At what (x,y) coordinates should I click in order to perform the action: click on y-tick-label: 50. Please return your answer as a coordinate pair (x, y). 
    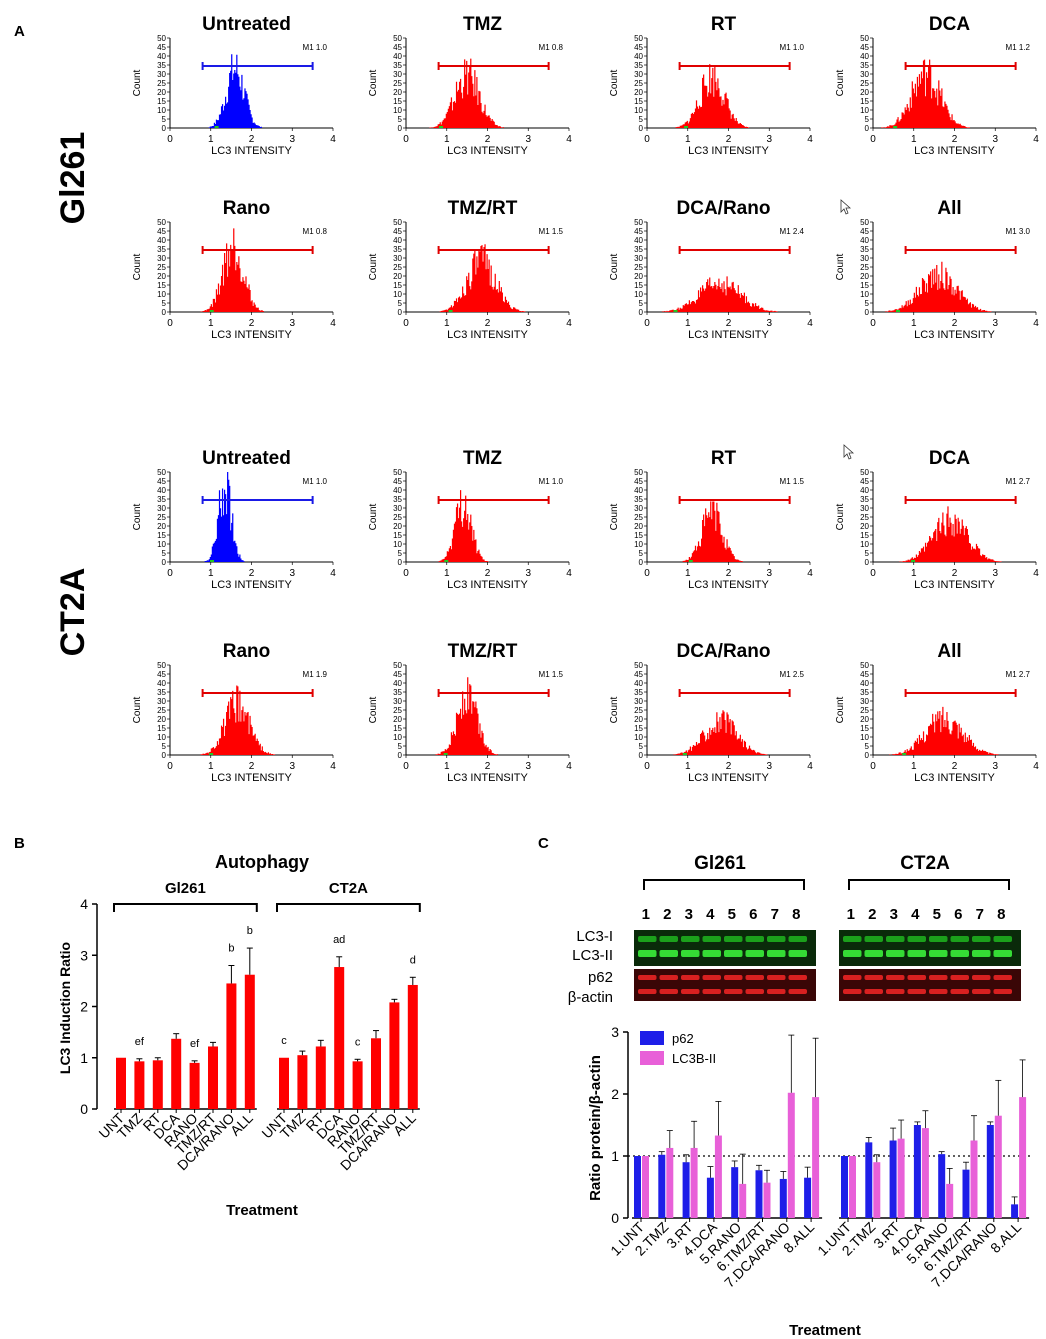
    Looking at the image, I should click on (638, 472).